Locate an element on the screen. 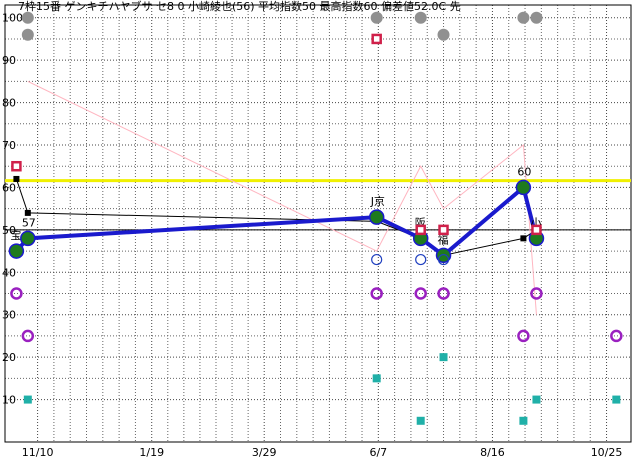  point-label: 小 is located at coordinates (535, 222).